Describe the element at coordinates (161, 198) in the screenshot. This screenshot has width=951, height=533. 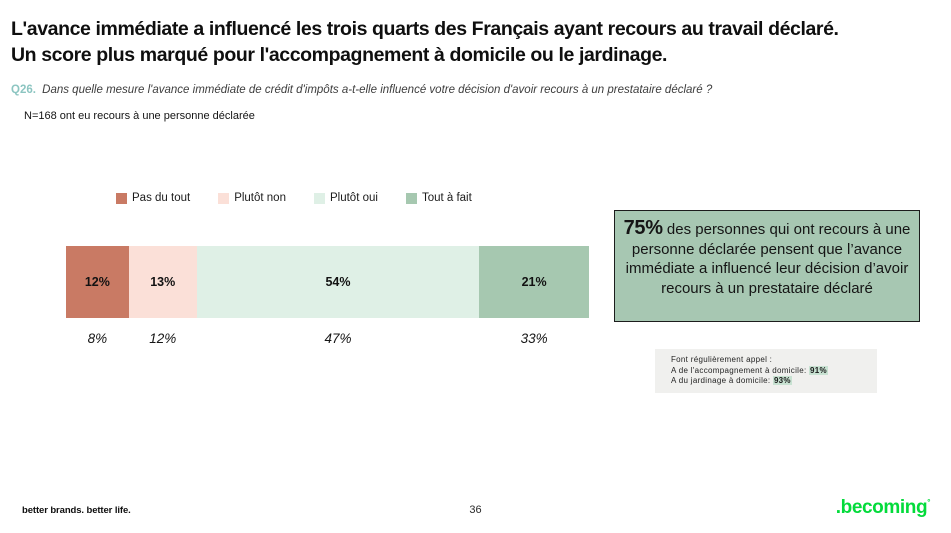
I see `legend-label: Pas du tout` at that location.